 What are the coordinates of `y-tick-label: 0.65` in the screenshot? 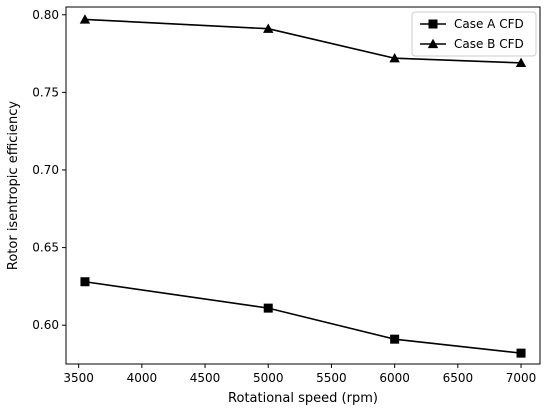 It's located at (45, 248).